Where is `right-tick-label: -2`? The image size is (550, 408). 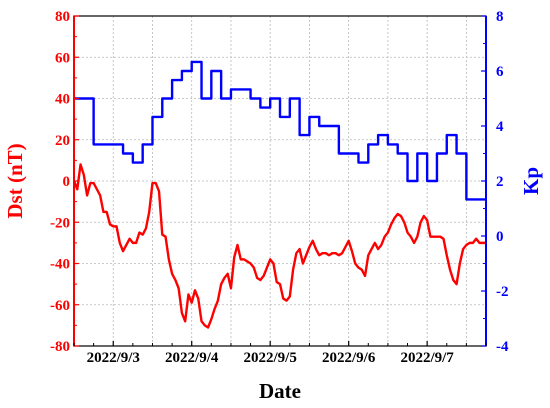 right-tick-label: -2 is located at coordinates (502, 292).